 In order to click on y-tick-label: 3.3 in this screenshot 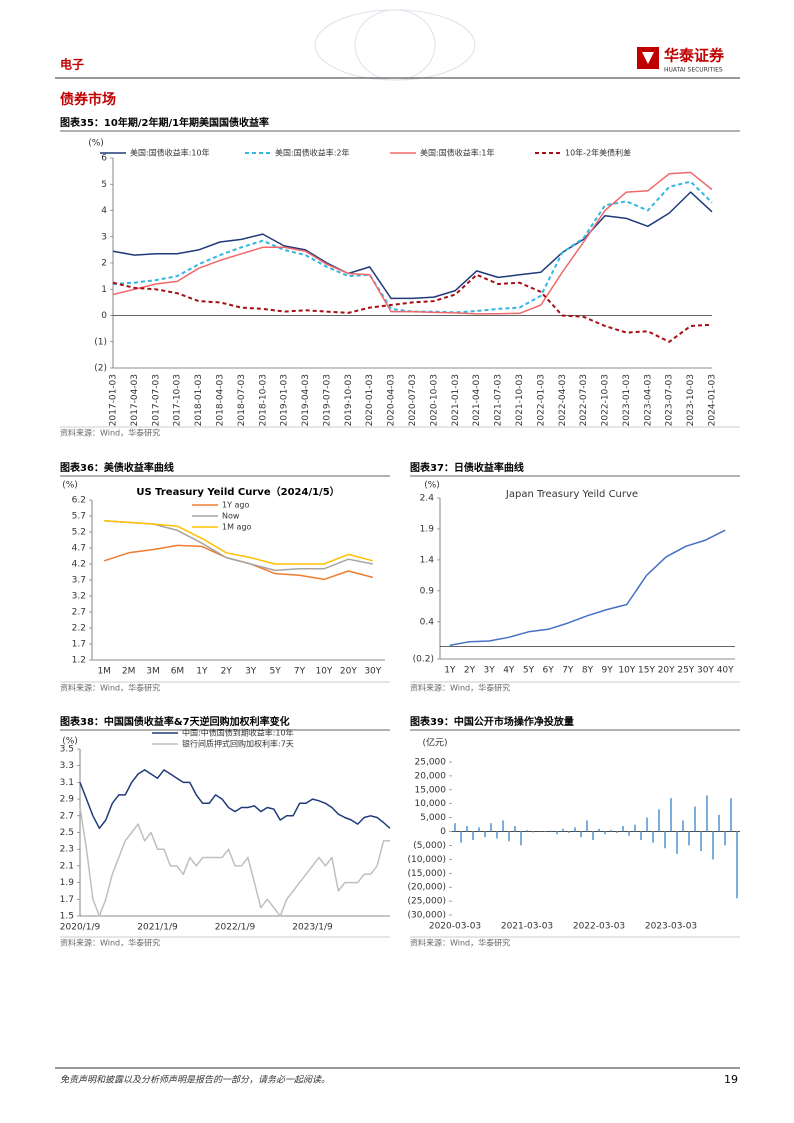, I will do `click(67, 766)`.